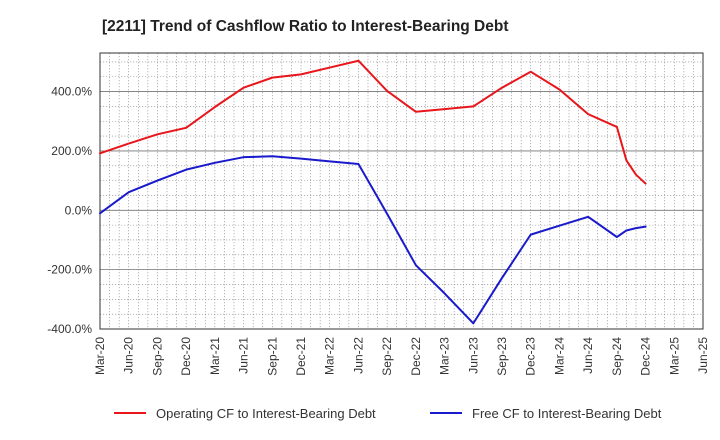 The height and width of the screenshot is (440, 720). What do you see at coordinates (215, 356) in the screenshot?
I see `x-tick-label: Mar-21` at bounding box center [215, 356].